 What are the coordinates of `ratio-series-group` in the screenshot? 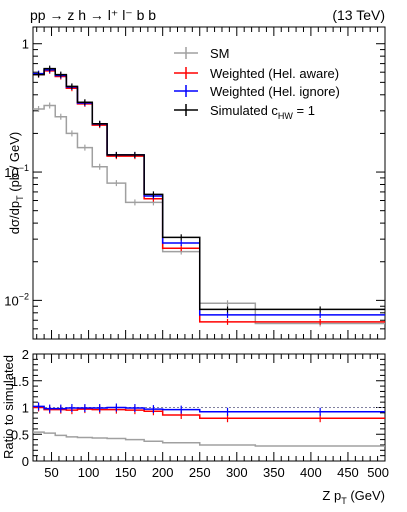 It's located at (209, 424).